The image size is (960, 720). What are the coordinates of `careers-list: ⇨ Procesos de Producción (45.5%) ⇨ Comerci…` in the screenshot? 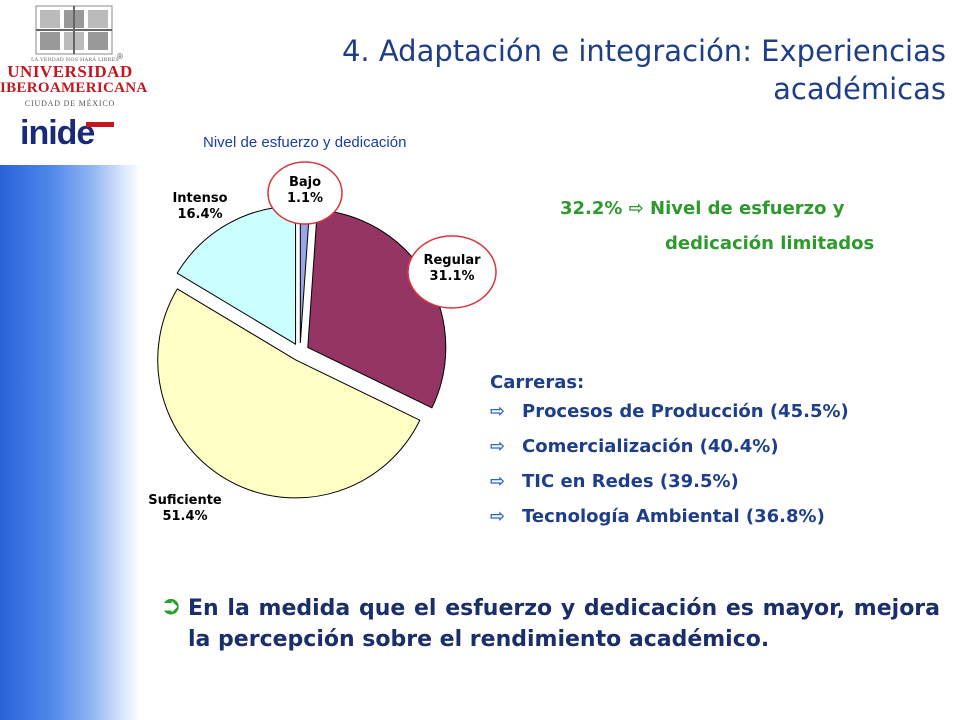 It's located at (669, 471).